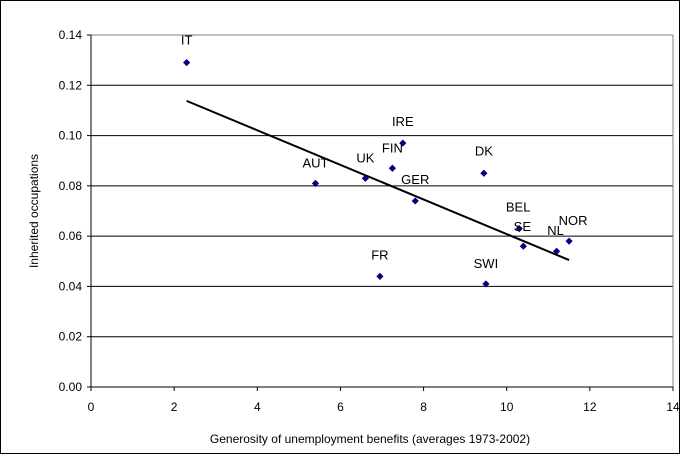  What do you see at coordinates (71, 186) in the screenshot?
I see `y-tick-label: 0.08` at bounding box center [71, 186].